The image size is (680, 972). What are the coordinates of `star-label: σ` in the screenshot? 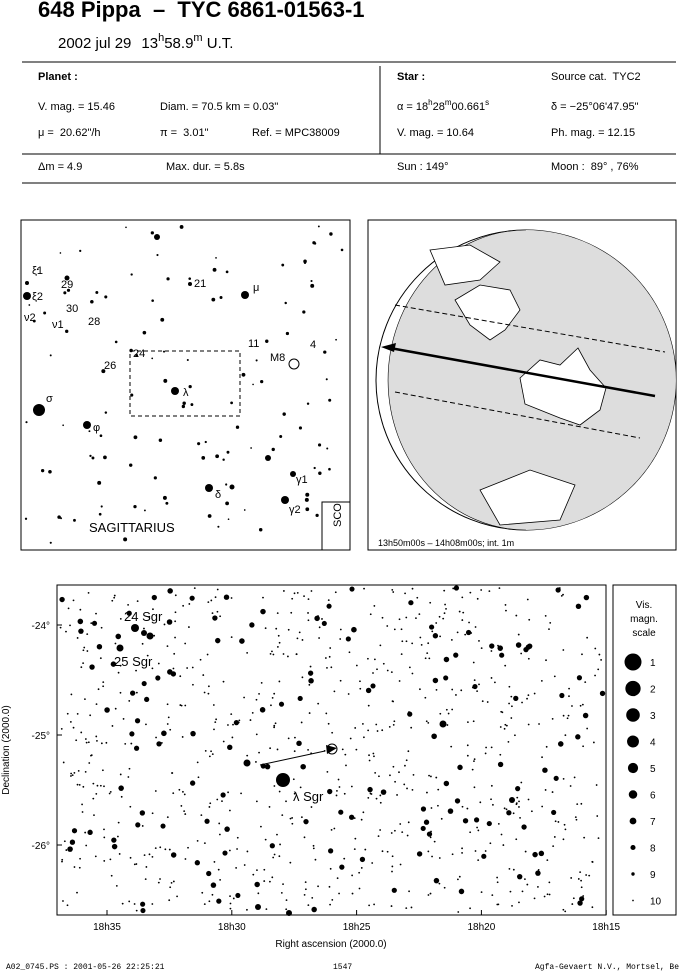 It's located at (49, 399).